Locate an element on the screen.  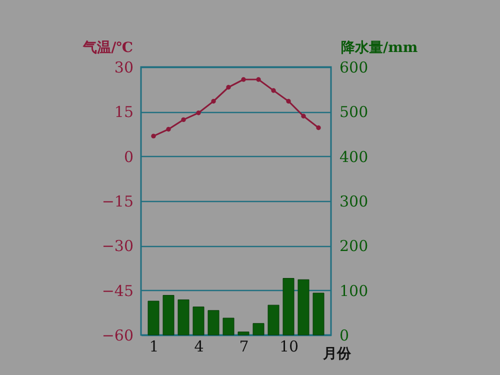
y2-tick-label: 600 is located at coordinates (354, 67).